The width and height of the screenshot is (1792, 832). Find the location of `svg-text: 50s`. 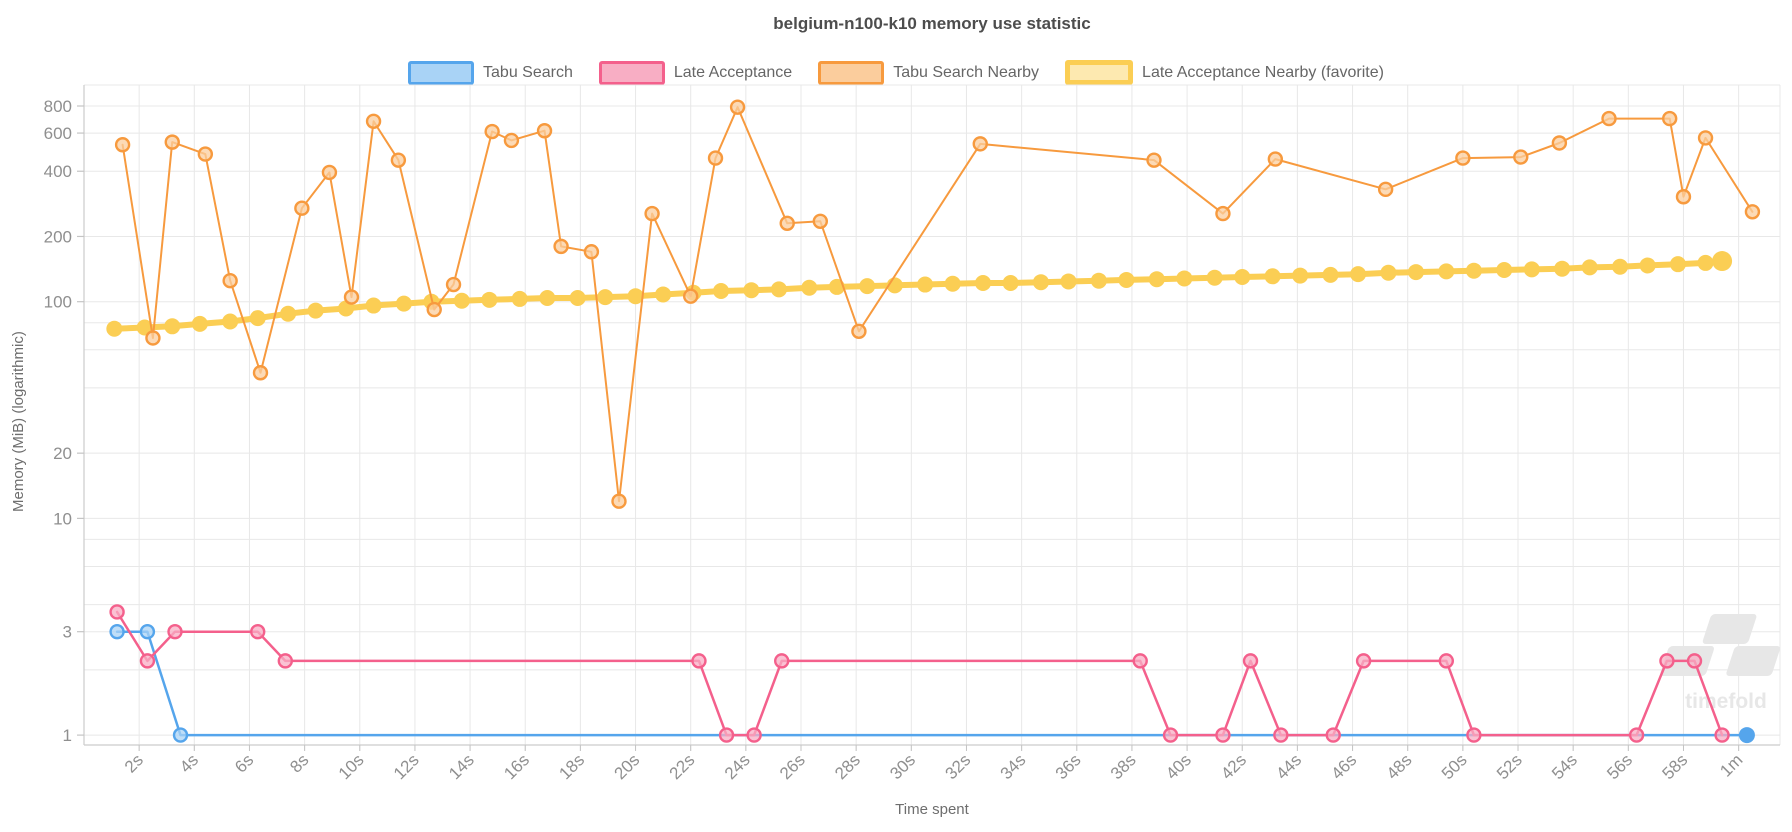

svg-text: 50s is located at coordinates (1454, 766).